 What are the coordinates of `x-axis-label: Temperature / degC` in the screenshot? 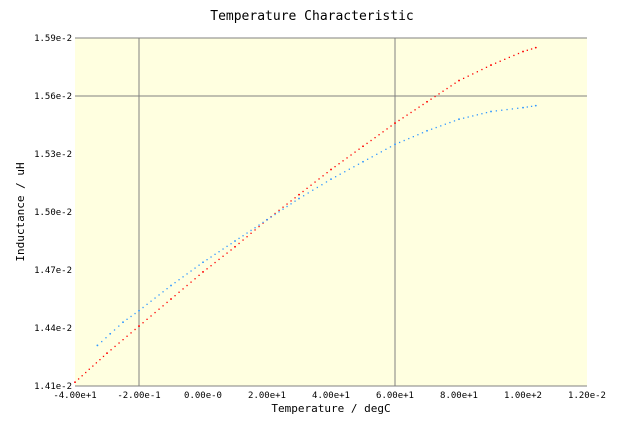 It's located at (330, 408).